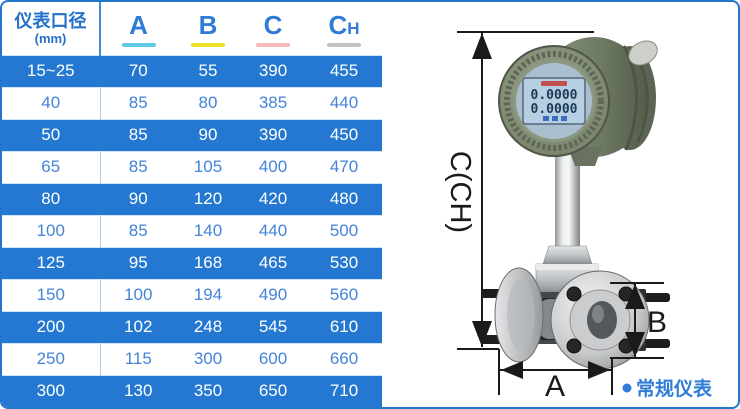  What do you see at coordinates (192, 103) in the screenshot?
I see `table-row: 40 85 80 385 440` at bounding box center [192, 103].